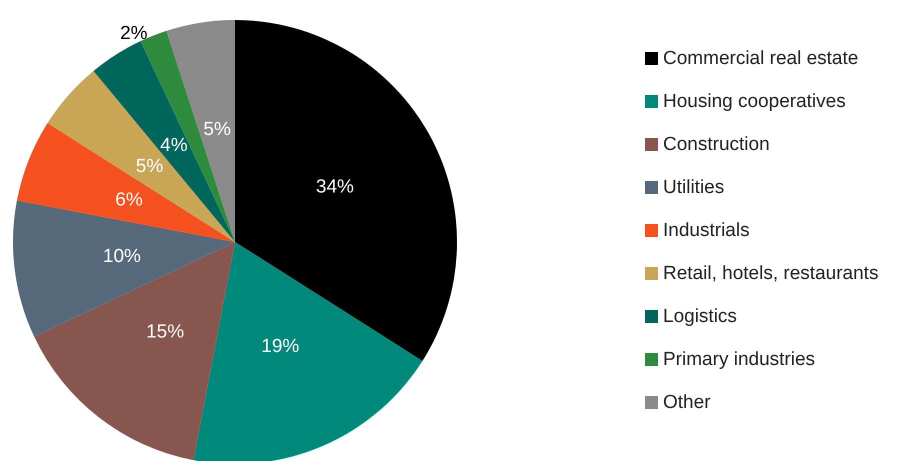  I want to click on legend-label: Construction, so click(716, 144).